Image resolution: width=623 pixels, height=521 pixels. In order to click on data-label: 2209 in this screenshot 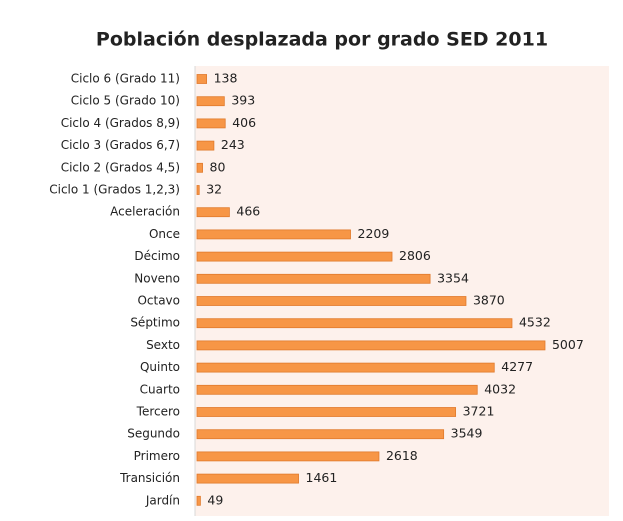, I will do `click(374, 233)`.